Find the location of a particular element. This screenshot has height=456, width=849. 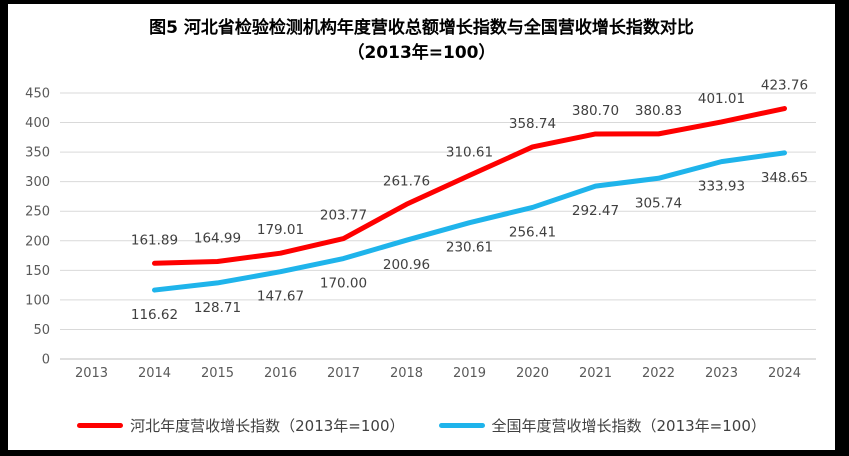

data-label: 116.62 is located at coordinates (154, 315).